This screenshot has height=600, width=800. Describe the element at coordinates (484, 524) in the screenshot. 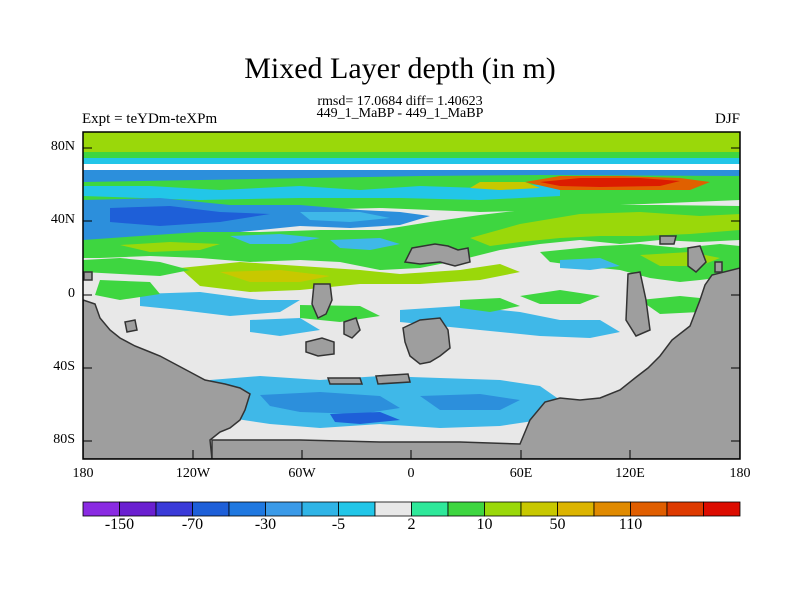

I see `colorbar-label: 10` at that location.